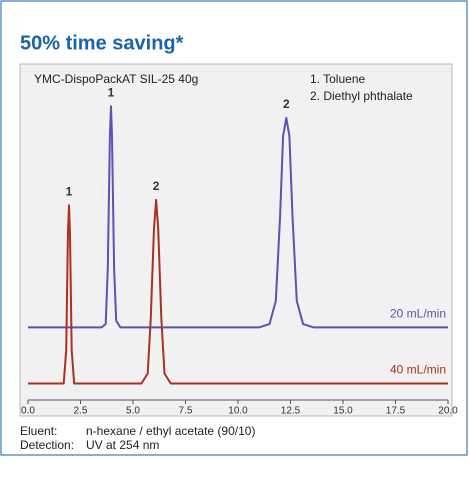 The image size is (469, 479). I want to click on footer-text: n-hexane / ethyl acetate (90/10), so click(170, 431).